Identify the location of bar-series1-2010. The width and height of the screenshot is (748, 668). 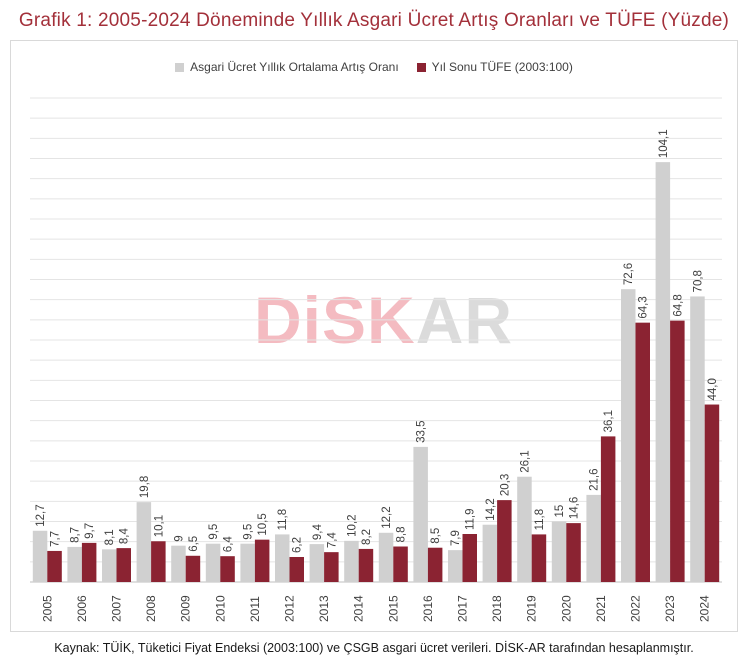
(213, 562).